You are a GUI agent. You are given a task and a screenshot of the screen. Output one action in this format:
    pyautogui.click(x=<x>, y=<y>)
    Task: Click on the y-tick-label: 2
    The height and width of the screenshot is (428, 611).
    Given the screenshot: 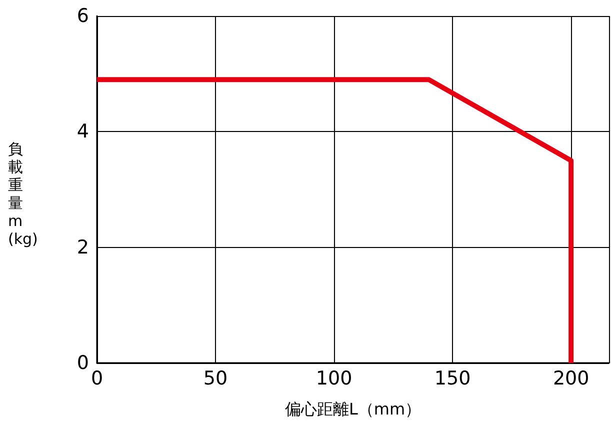 What is the action you would take?
    pyautogui.click(x=82, y=247)
    